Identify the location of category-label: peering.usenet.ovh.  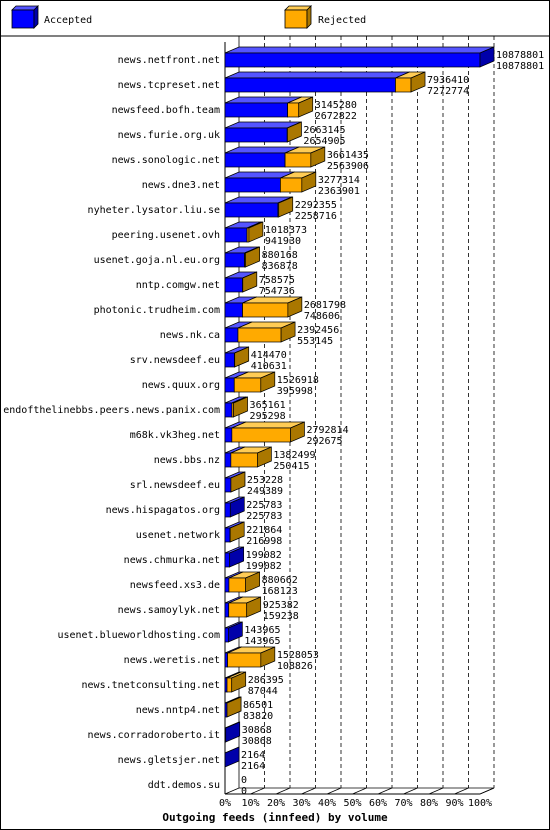
(166, 235).